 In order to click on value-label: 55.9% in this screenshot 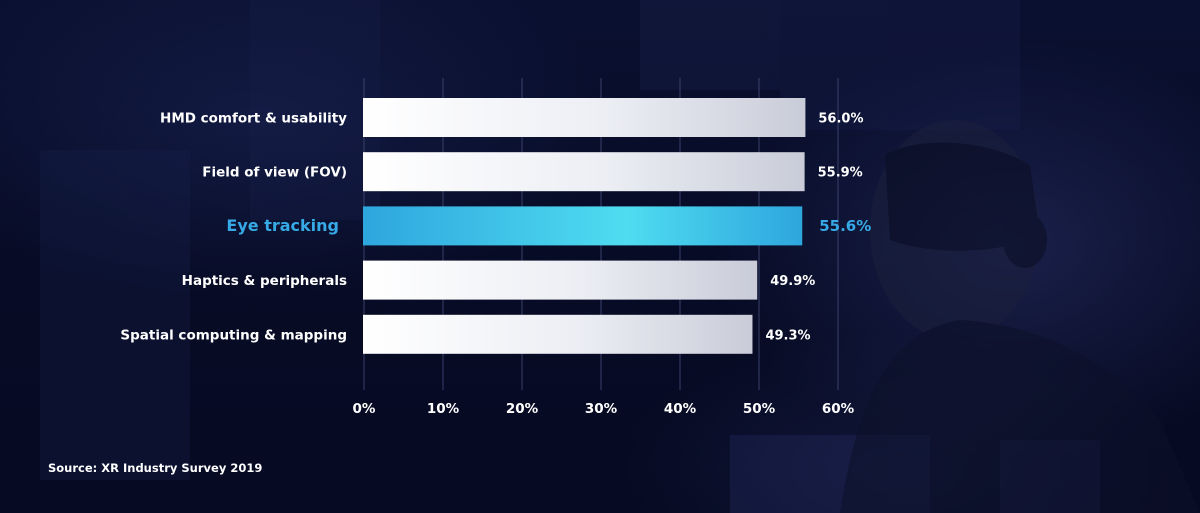, I will do `click(840, 173)`.